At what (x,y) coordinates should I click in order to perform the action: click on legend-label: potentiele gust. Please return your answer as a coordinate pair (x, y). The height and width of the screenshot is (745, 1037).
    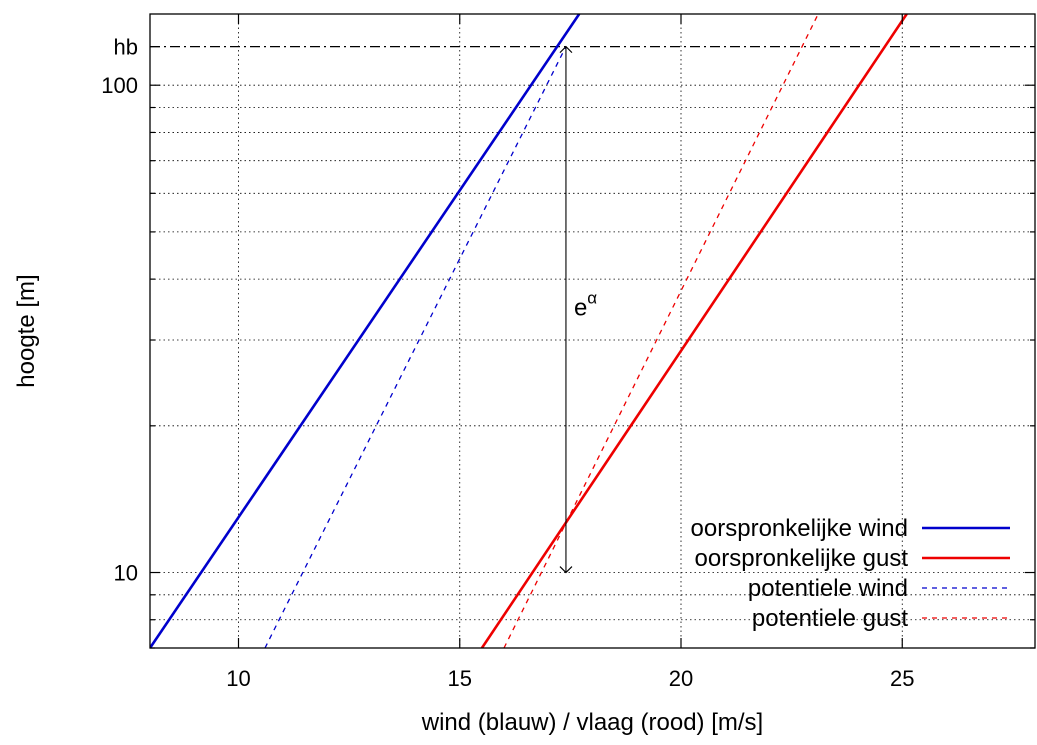
    Looking at the image, I should click on (830, 618).